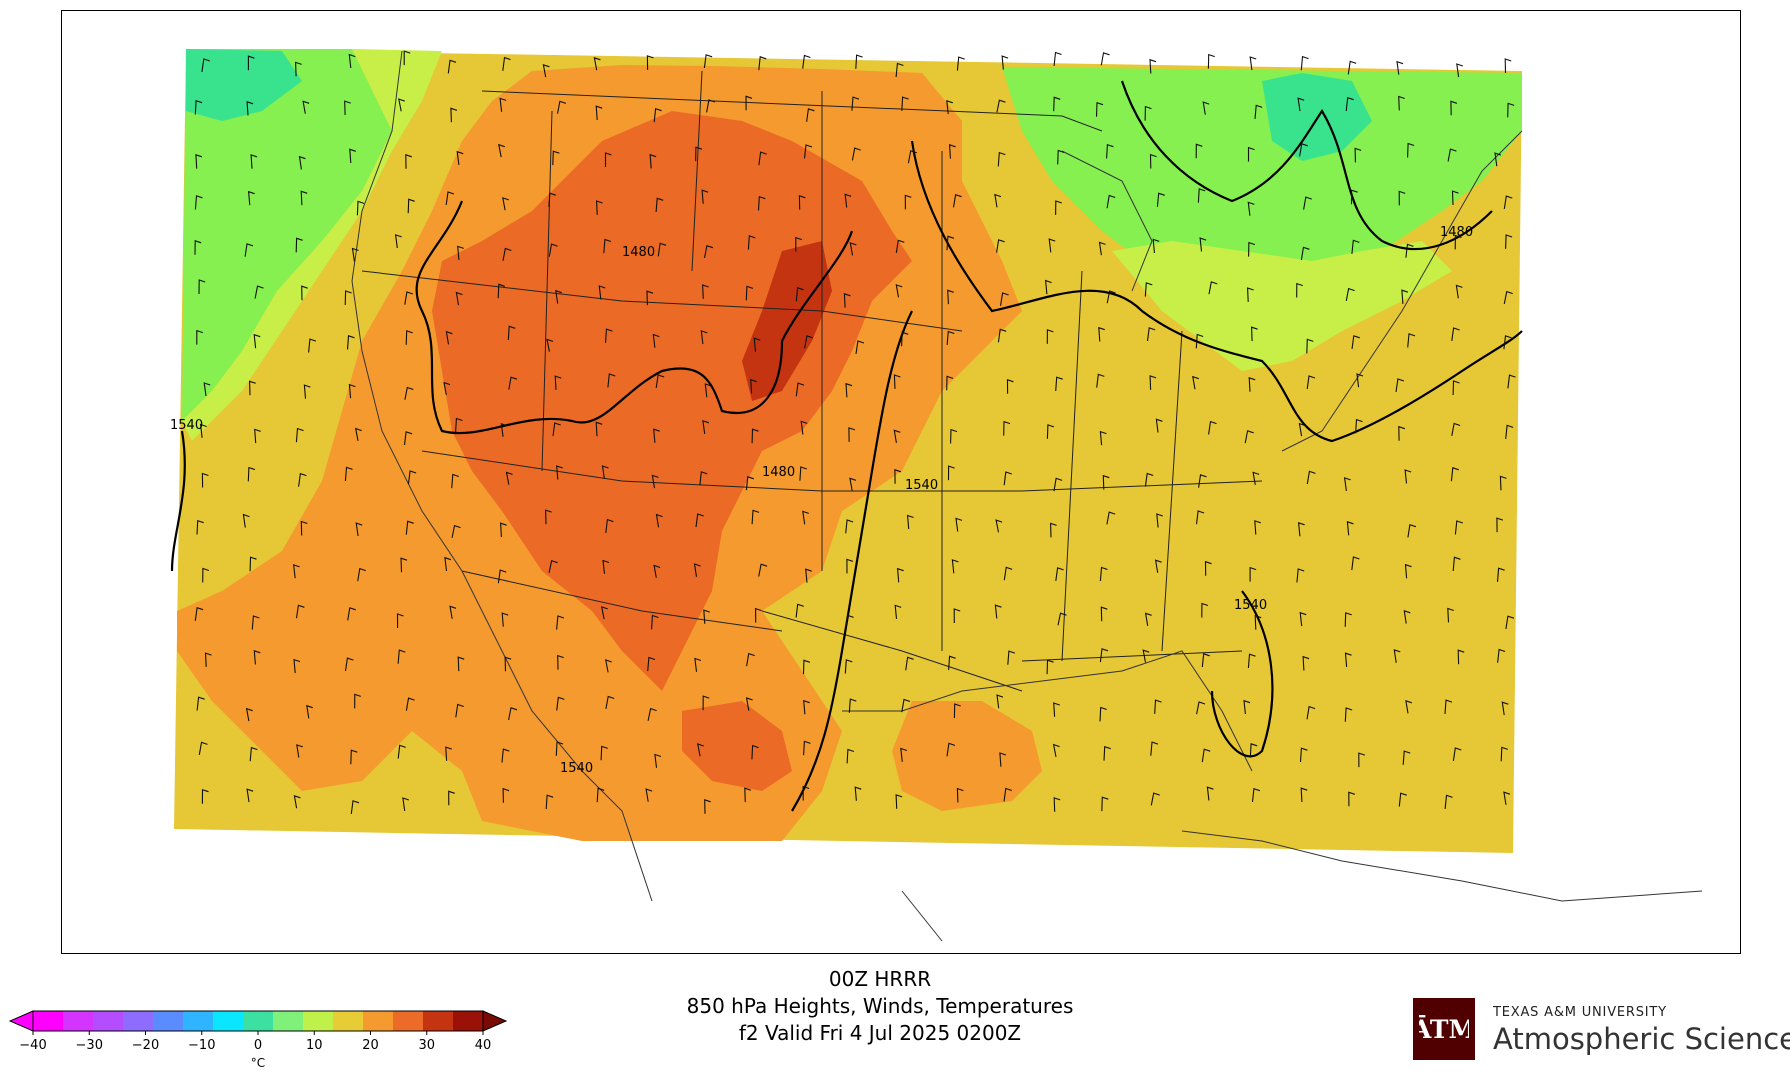  What do you see at coordinates (244, 85) in the screenshot?
I see `temp-region-cold-canada-west` at bounding box center [244, 85].